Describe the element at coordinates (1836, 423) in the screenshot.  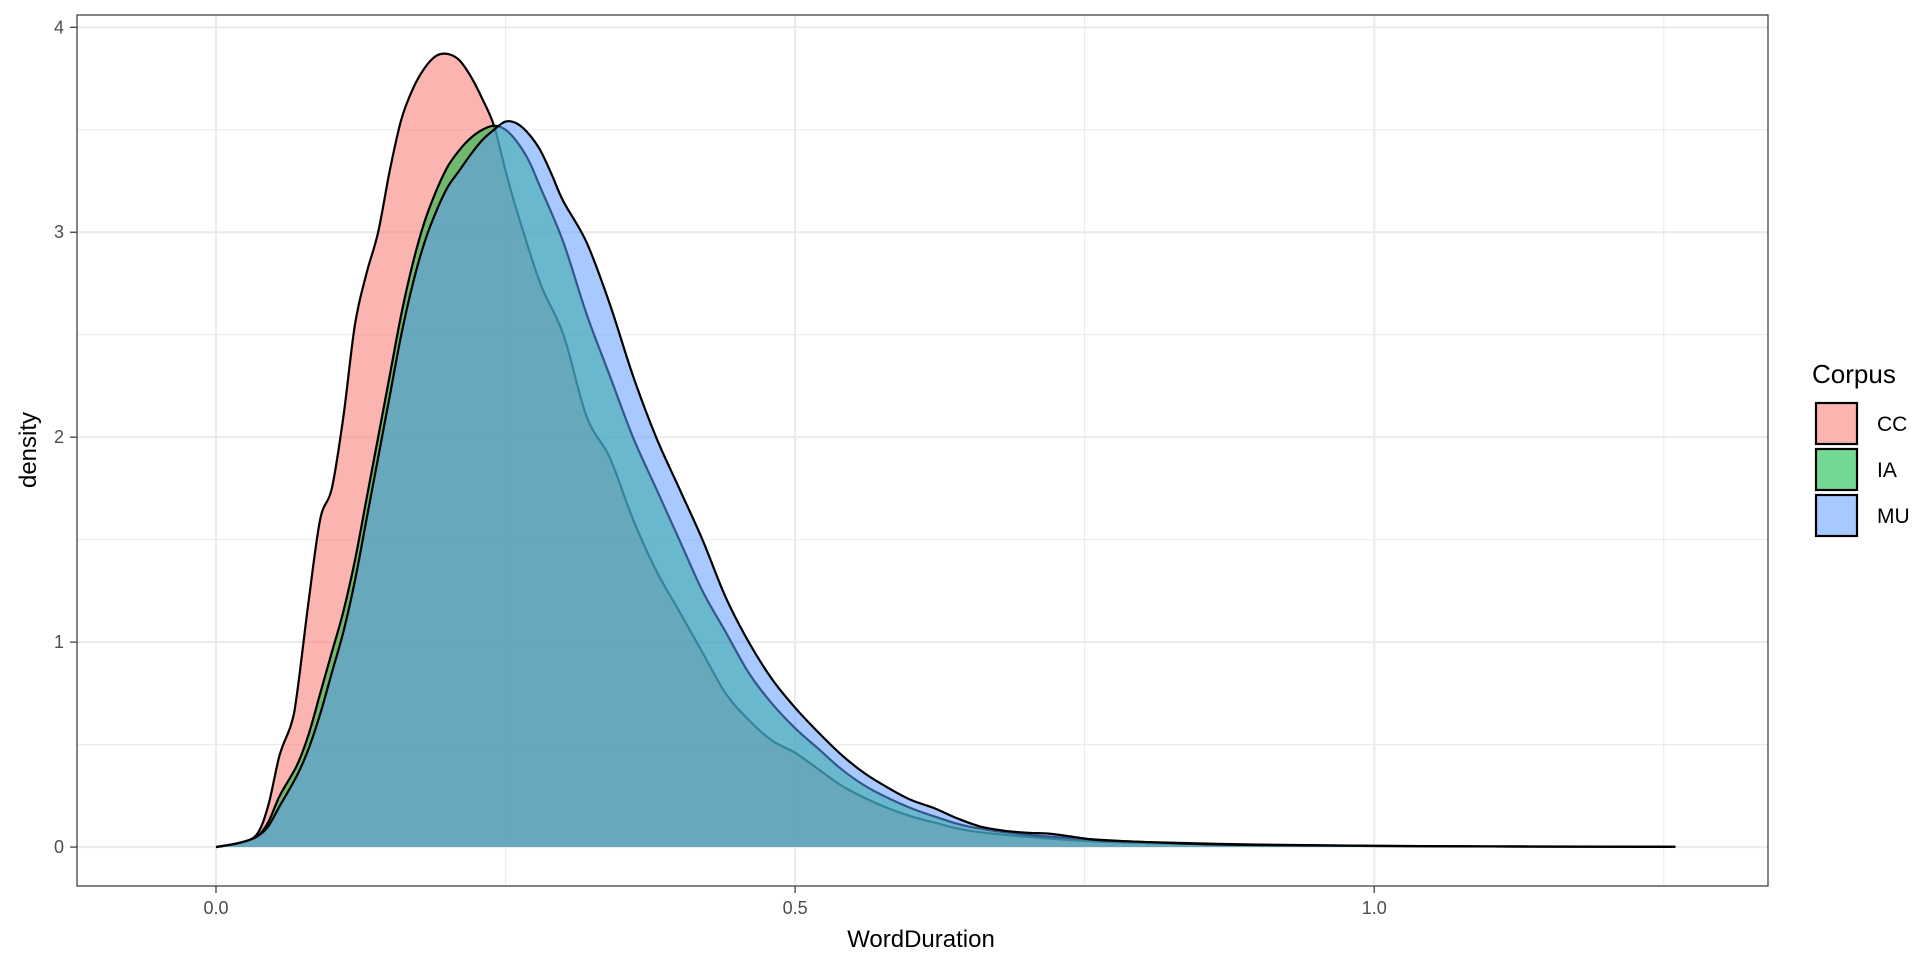
I see `legend-key-cc` at that location.